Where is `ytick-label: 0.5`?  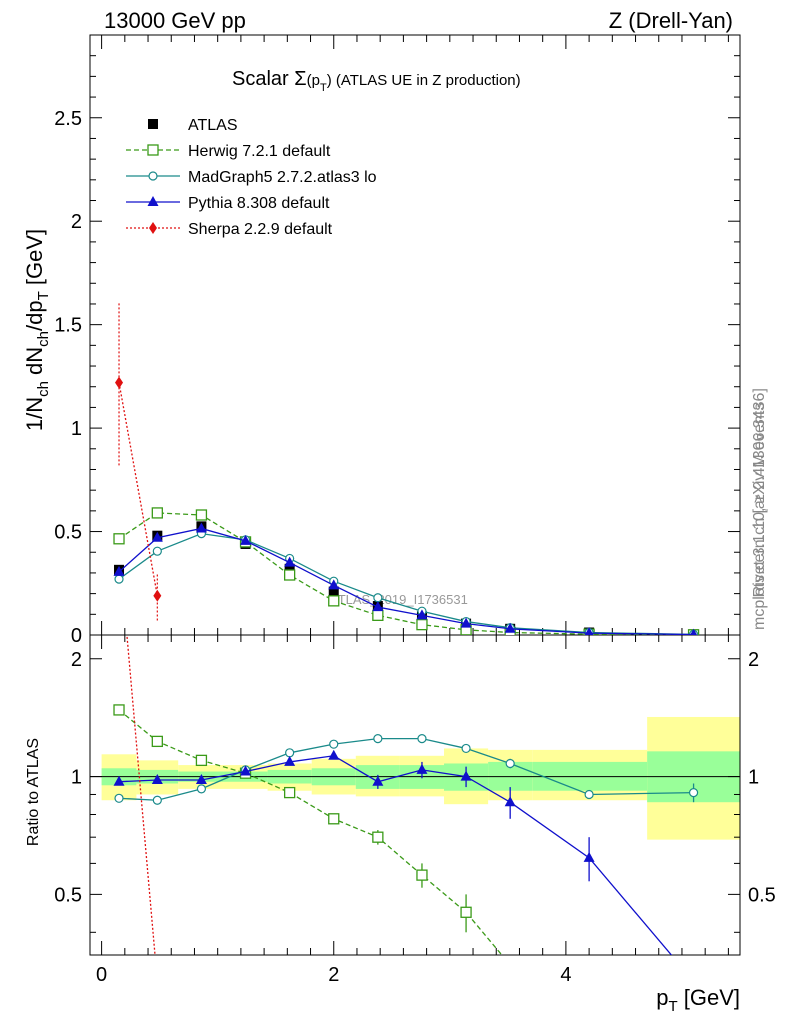 ytick-label: 0.5 is located at coordinates (68, 533).